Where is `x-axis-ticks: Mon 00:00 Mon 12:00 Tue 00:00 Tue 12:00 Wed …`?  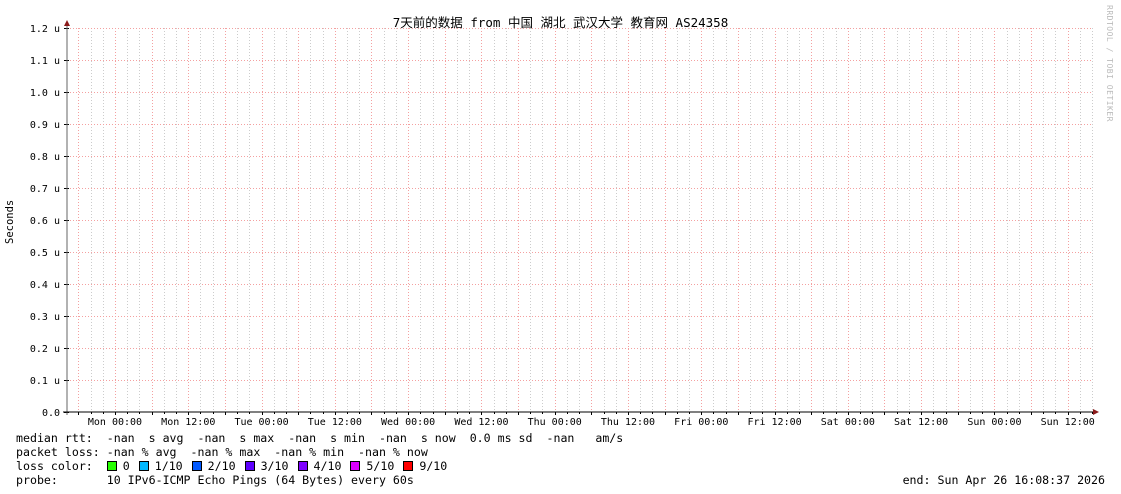 x-axis-ticks: Mon 00:00 Mon 12:00 Tue 00:00 Tue 12:00 Wed … is located at coordinates (591, 422).